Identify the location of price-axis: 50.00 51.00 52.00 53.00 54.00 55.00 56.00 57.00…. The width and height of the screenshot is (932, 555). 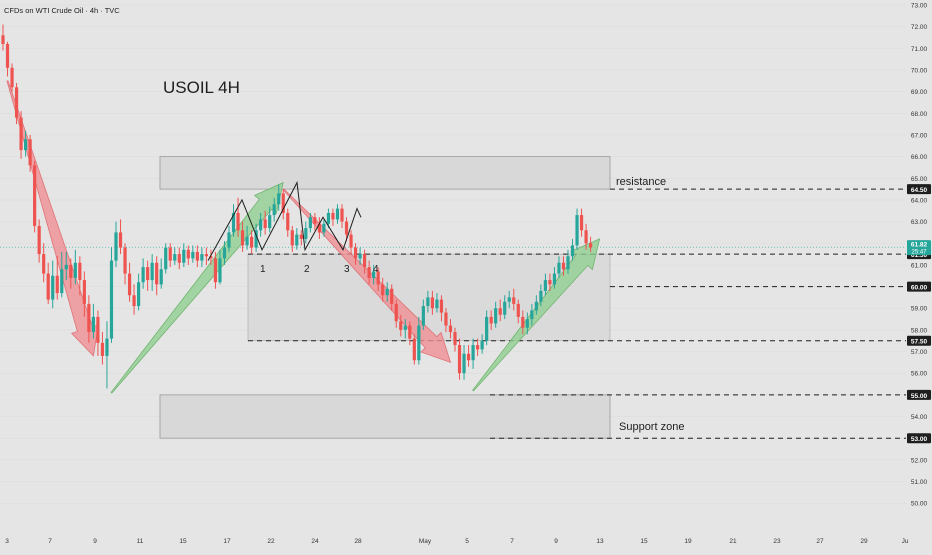
(919, 255).